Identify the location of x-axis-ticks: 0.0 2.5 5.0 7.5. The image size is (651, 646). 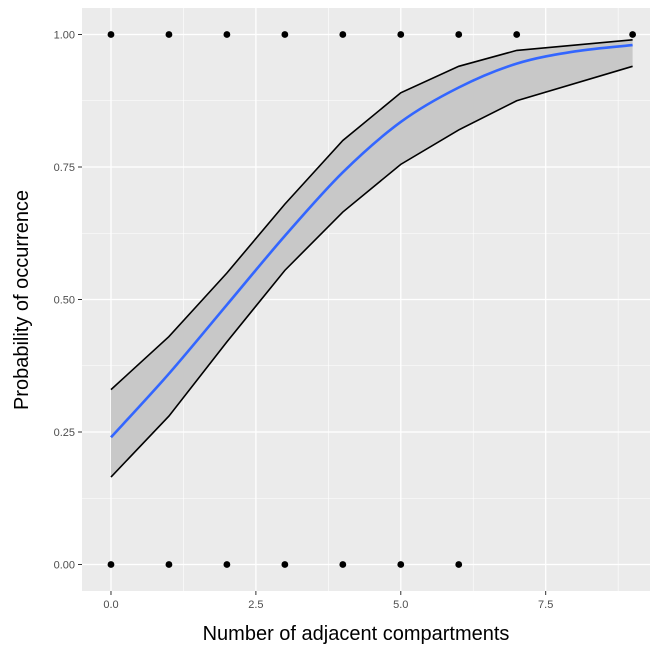
(328, 601).